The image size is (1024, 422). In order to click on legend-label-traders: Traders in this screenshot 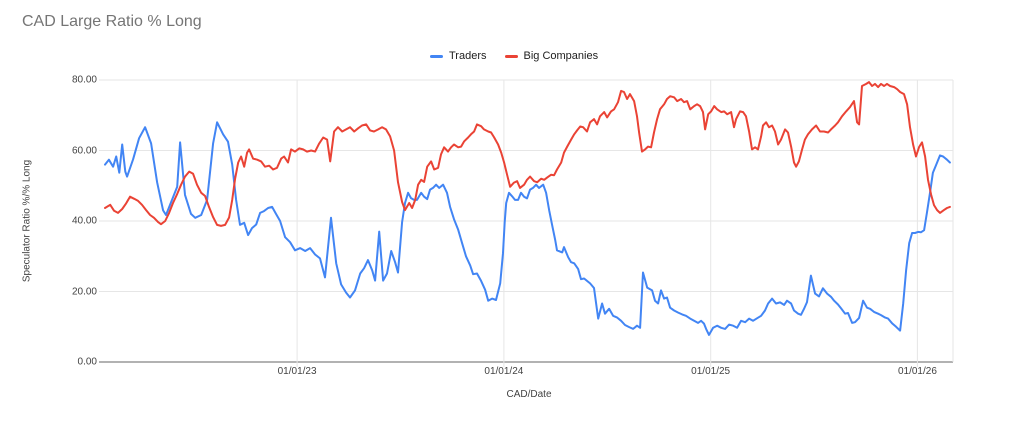, I will do `click(468, 56)`.